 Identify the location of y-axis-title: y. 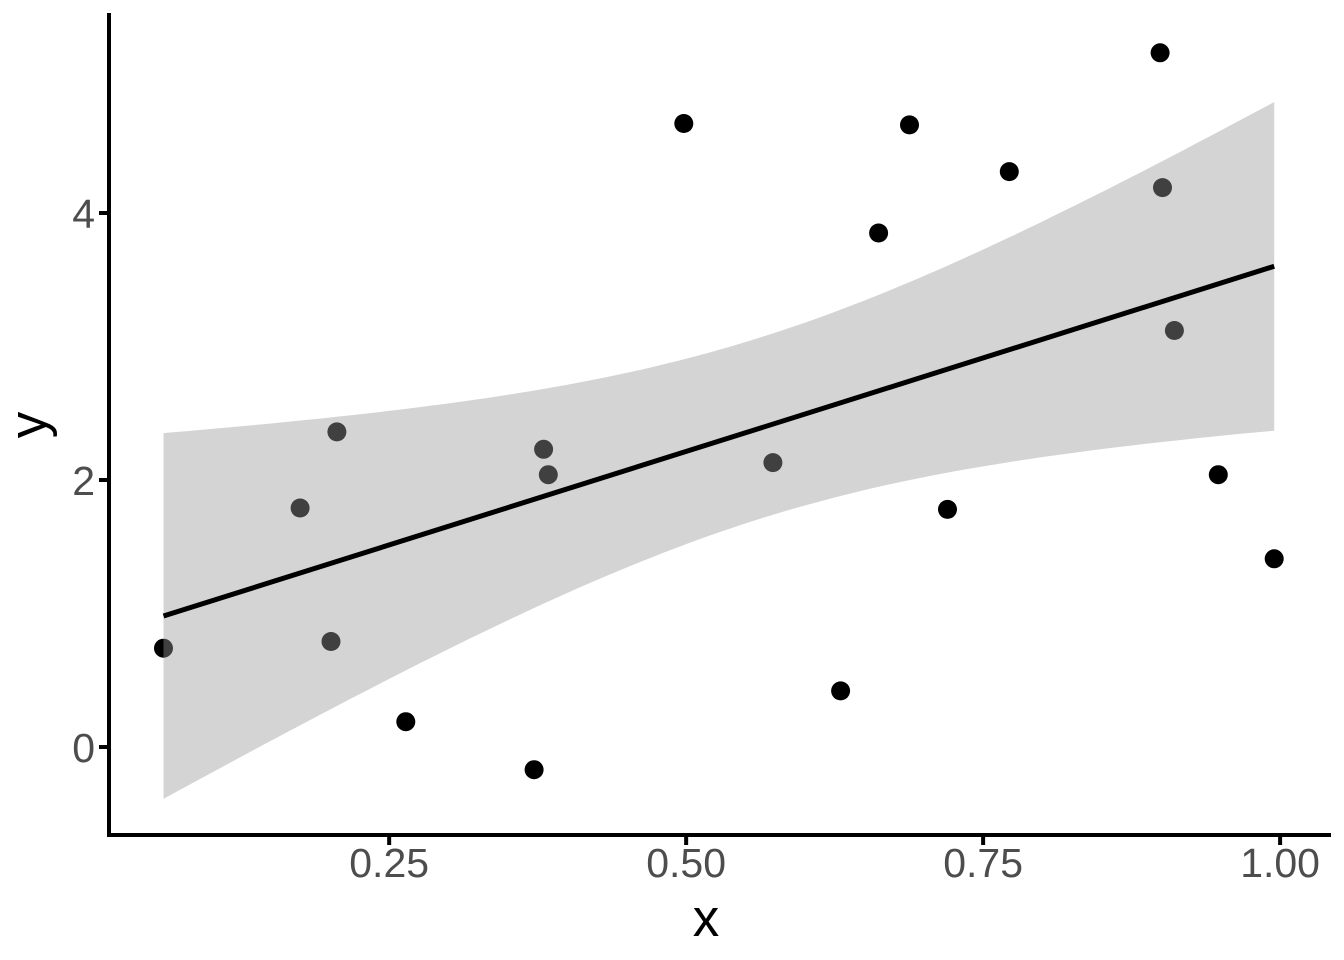
(29, 424).